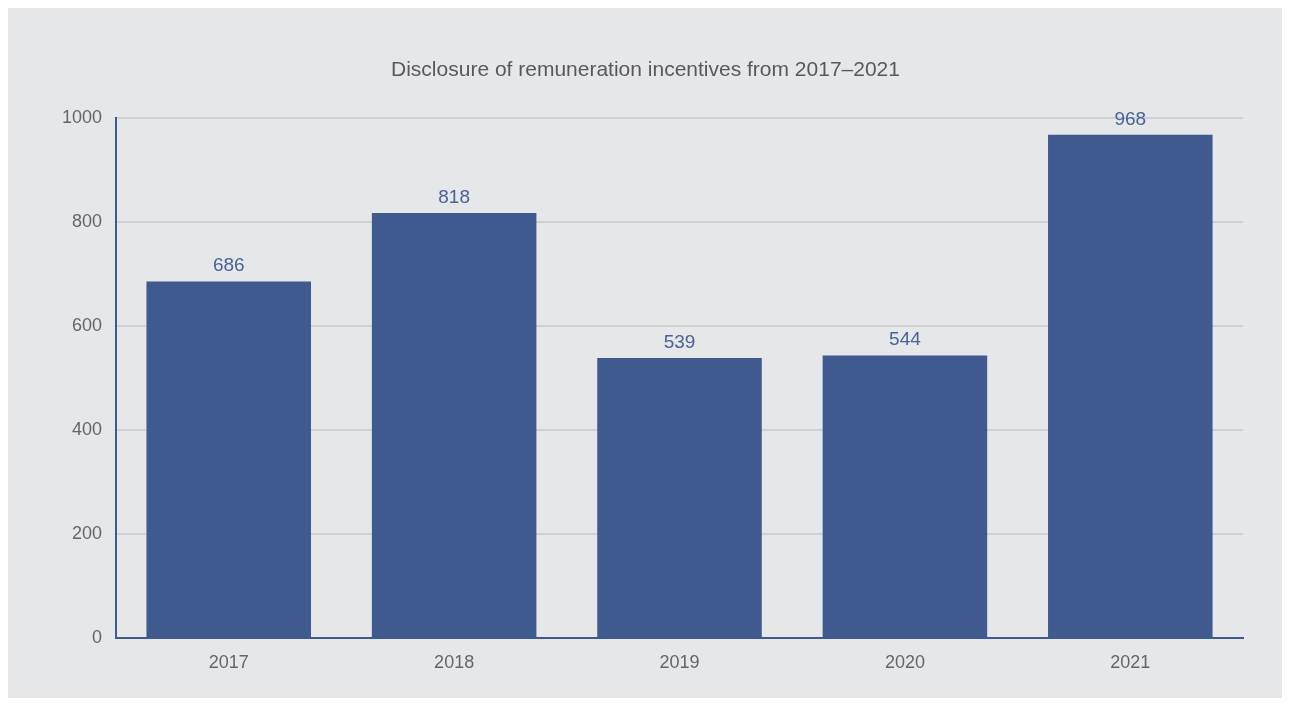 This screenshot has width=1290, height=706. I want to click on y-tick-label: 1000, so click(82, 117).